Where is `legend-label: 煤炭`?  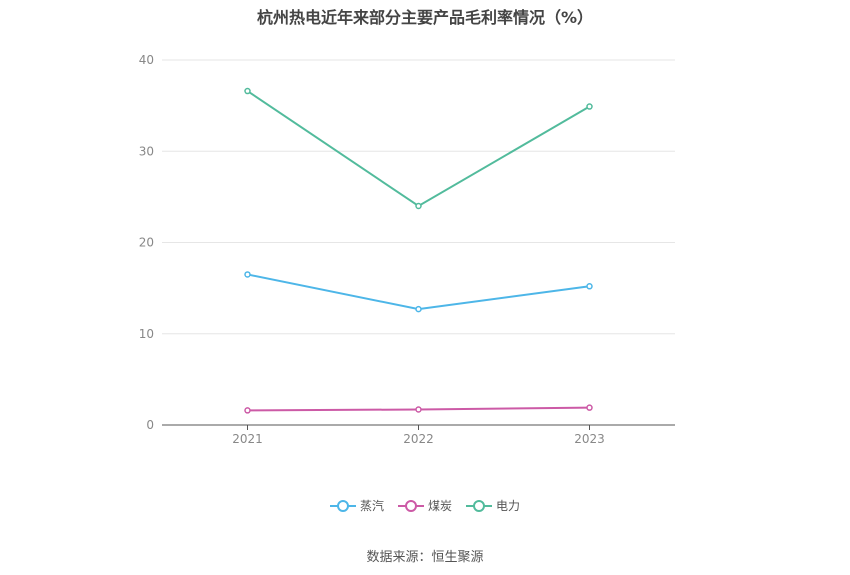 legend-label: 煤炭 is located at coordinates (439, 506).